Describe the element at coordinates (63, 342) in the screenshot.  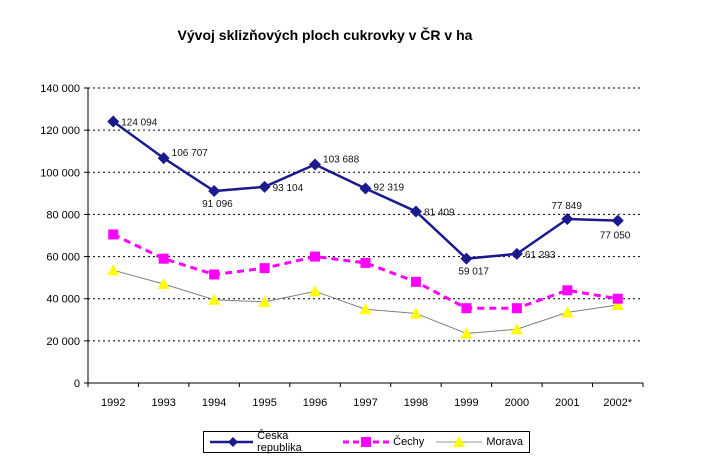
I see `y-tick-label: 20 000` at that location.